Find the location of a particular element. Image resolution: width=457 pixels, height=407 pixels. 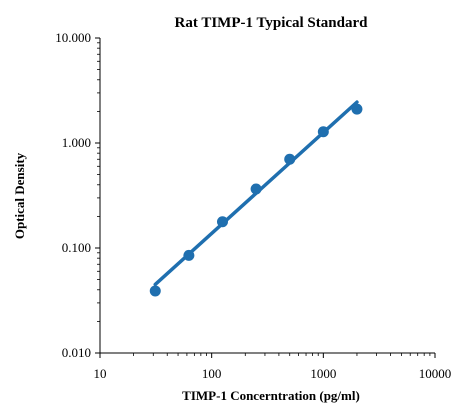

y-tick-labels: 10.000 1.000 0.100 0.010 is located at coordinates (73, 195).